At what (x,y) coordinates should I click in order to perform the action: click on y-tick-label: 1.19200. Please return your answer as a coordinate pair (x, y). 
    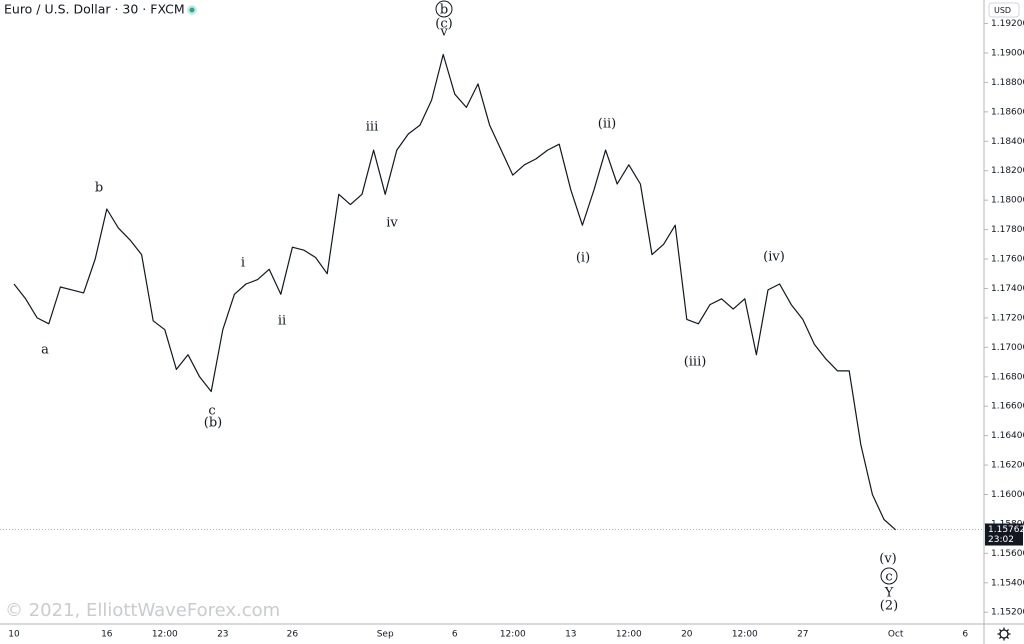
    Looking at the image, I should click on (1007, 24).